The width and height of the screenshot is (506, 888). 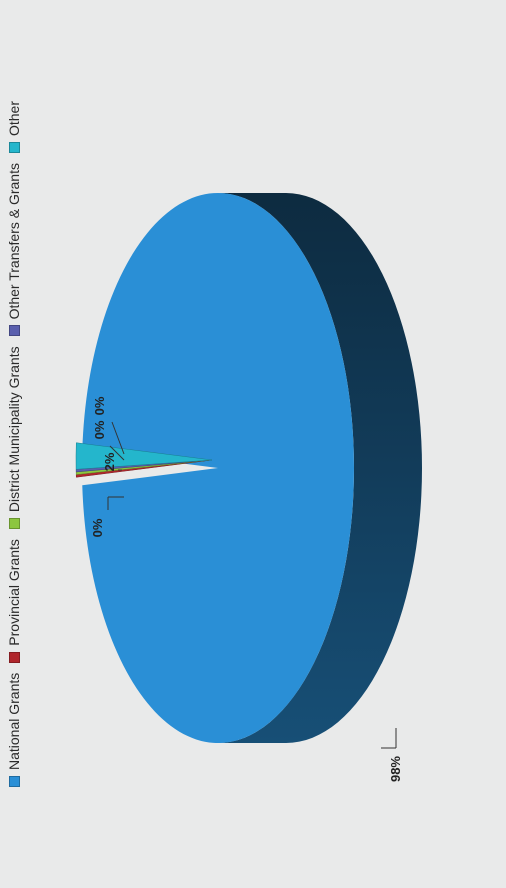 What do you see at coordinates (109, 461) in the screenshot?
I see `data-label: 2%` at bounding box center [109, 461].